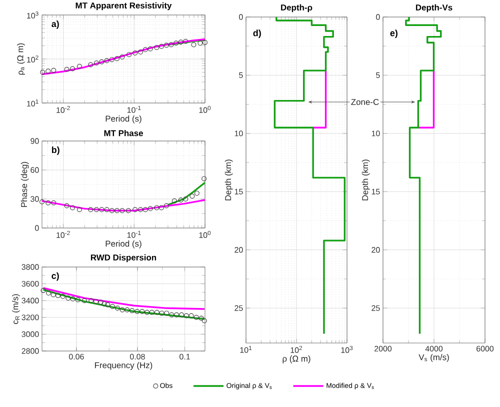 The image size is (500, 407). What do you see at coordinates (16, 309) in the screenshot?
I see `y-axis-title: c$_{R}$ (m/s)` at bounding box center [16, 309].